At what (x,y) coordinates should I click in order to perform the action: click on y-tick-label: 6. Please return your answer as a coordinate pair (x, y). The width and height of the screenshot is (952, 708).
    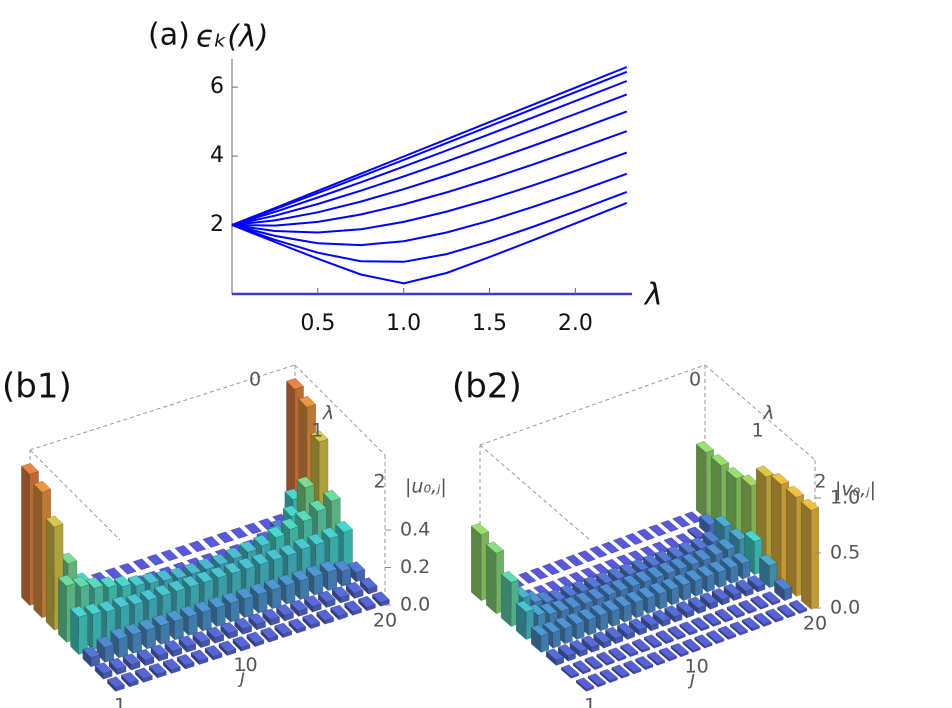
    Looking at the image, I should click on (217, 86).